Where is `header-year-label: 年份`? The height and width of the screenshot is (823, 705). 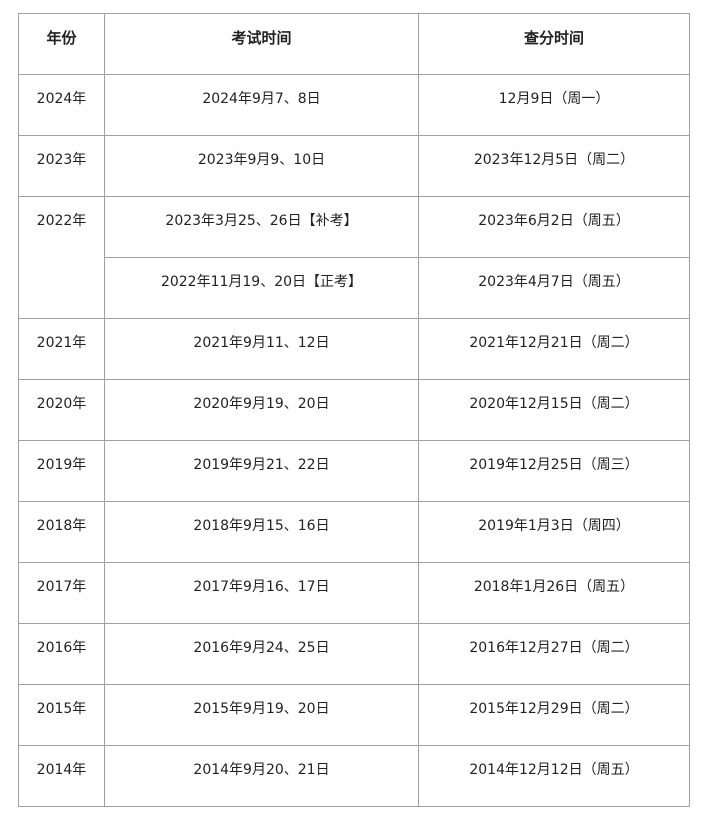 header-year-label: 年份 is located at coordinates (61, 38).